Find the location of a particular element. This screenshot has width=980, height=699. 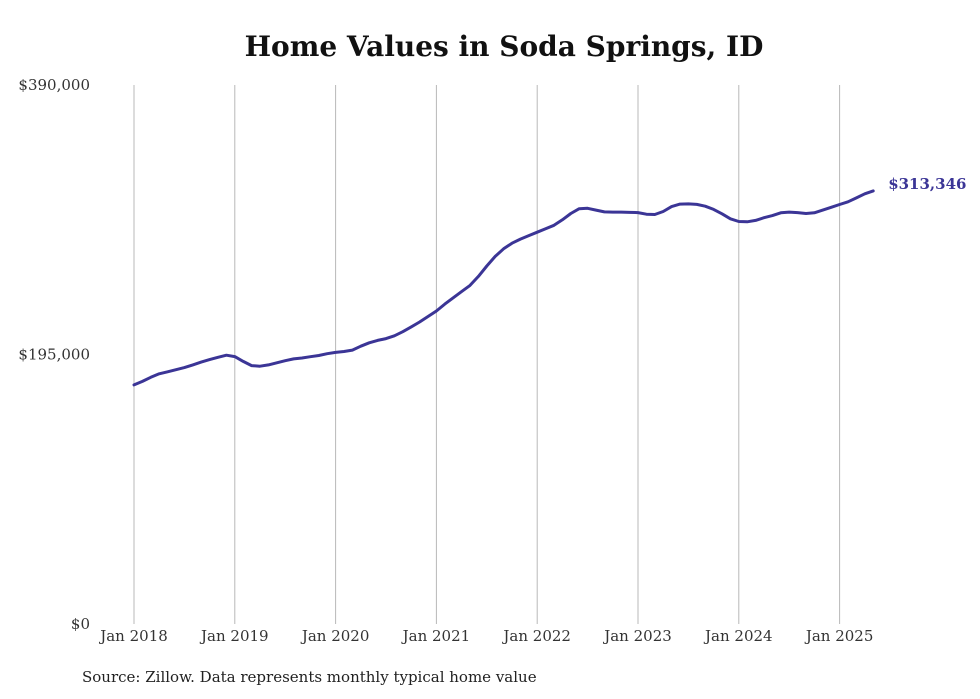

x-tick-label: Jan 2023 is located at coordinates (637, 636).